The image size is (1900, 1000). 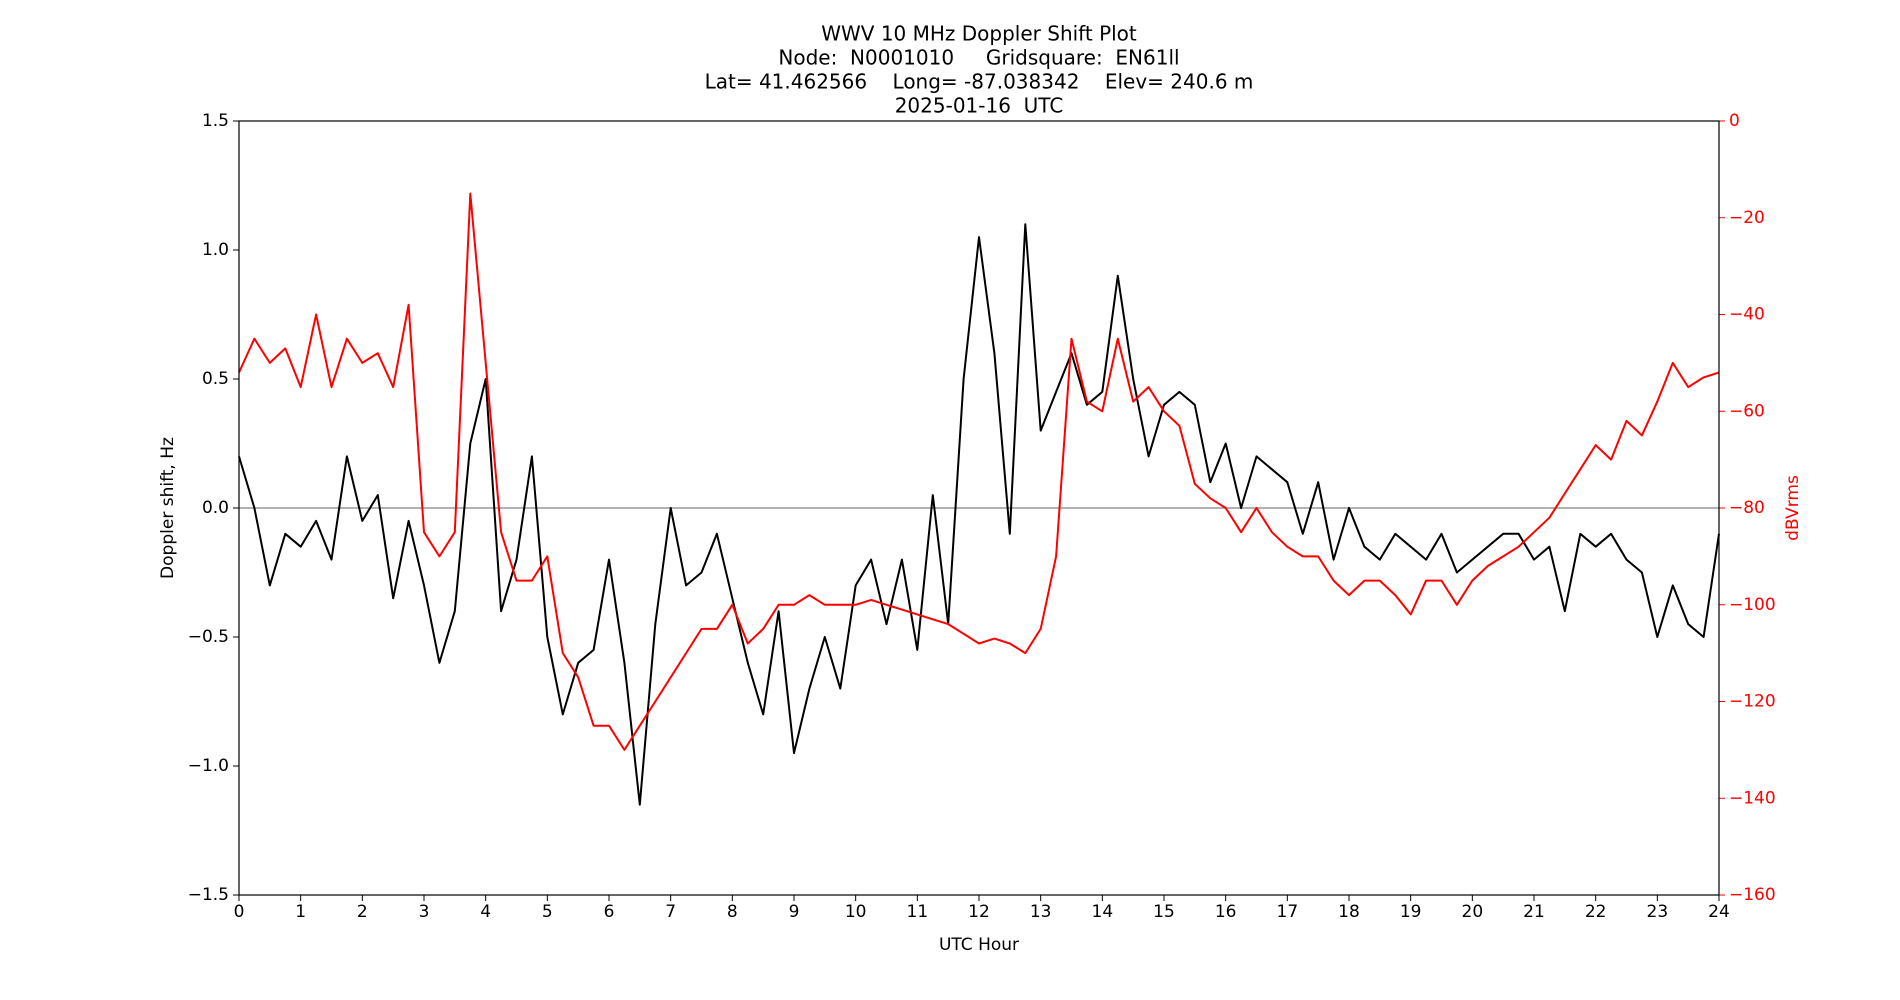 What do you see at coordinates (547, 912) in the screenshot?
I see `x-tick-label: 5` at bounding box center [547, 912].